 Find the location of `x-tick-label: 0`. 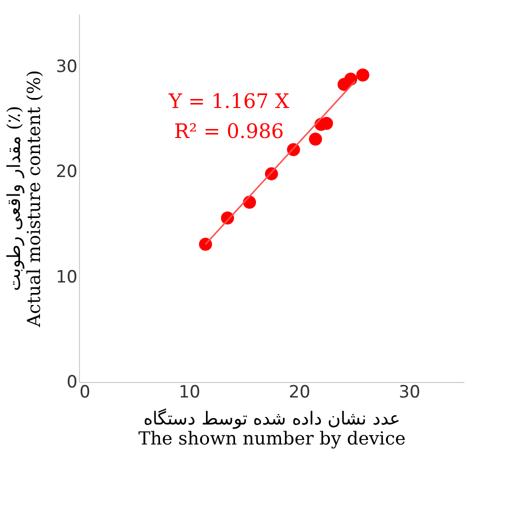

x-tick-label: 0 is located at coordinates (85, 392).